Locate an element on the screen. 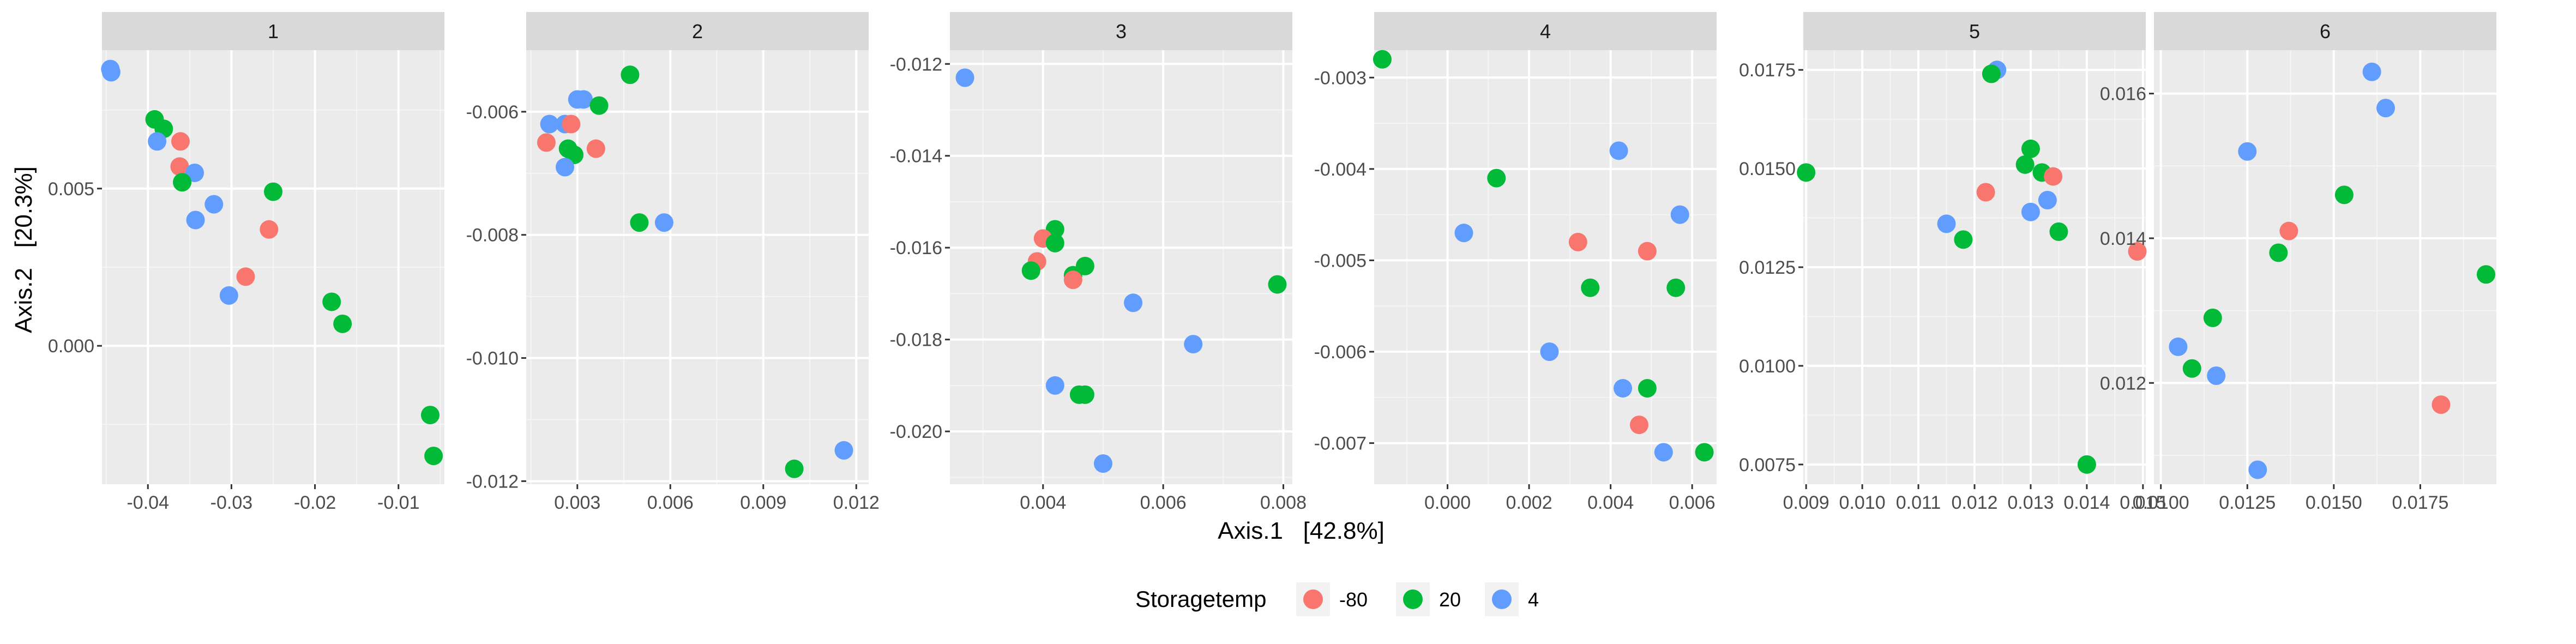 This screenshot has height=644, width=2576. x-tick-label: -0.03 is located at coordinates (231, 502).